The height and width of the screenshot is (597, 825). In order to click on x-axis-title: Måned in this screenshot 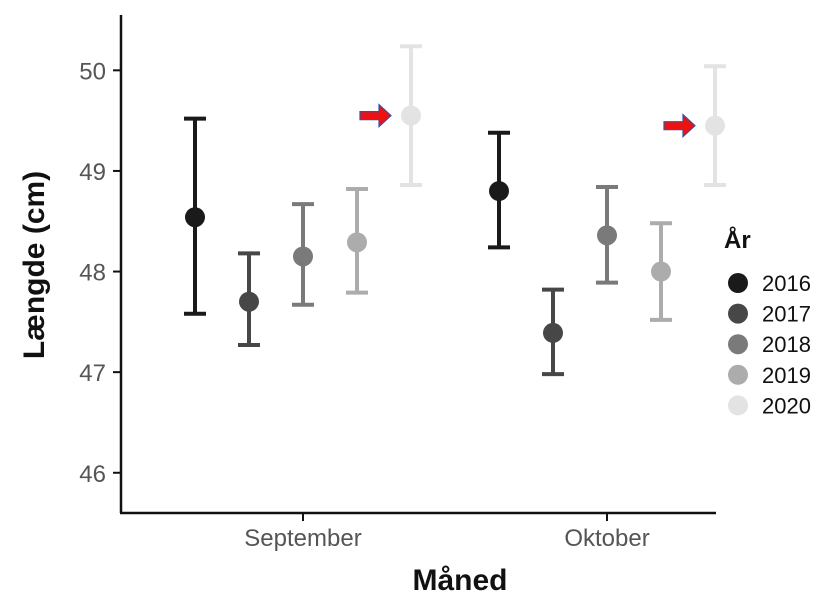, I will do `click(459, 580)`.